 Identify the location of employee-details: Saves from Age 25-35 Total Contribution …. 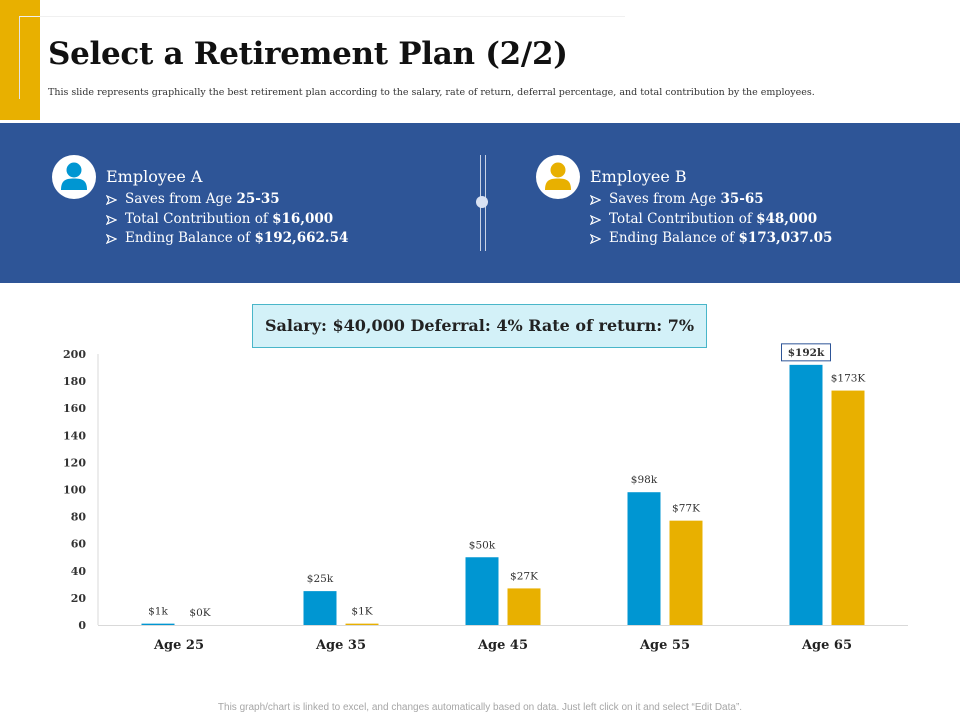
(227, 219).